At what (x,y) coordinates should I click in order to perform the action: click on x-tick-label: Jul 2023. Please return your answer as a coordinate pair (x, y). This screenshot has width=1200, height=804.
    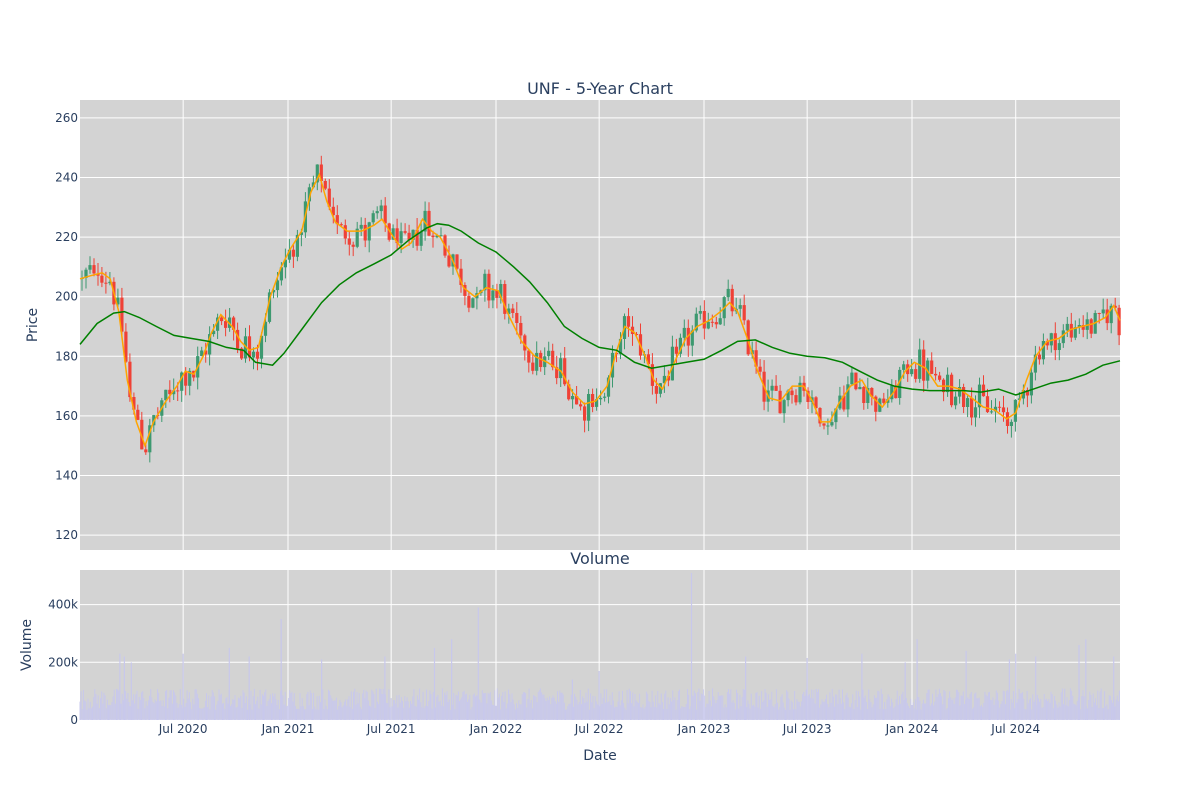
    Looking at the image, I should click on (807, 729).